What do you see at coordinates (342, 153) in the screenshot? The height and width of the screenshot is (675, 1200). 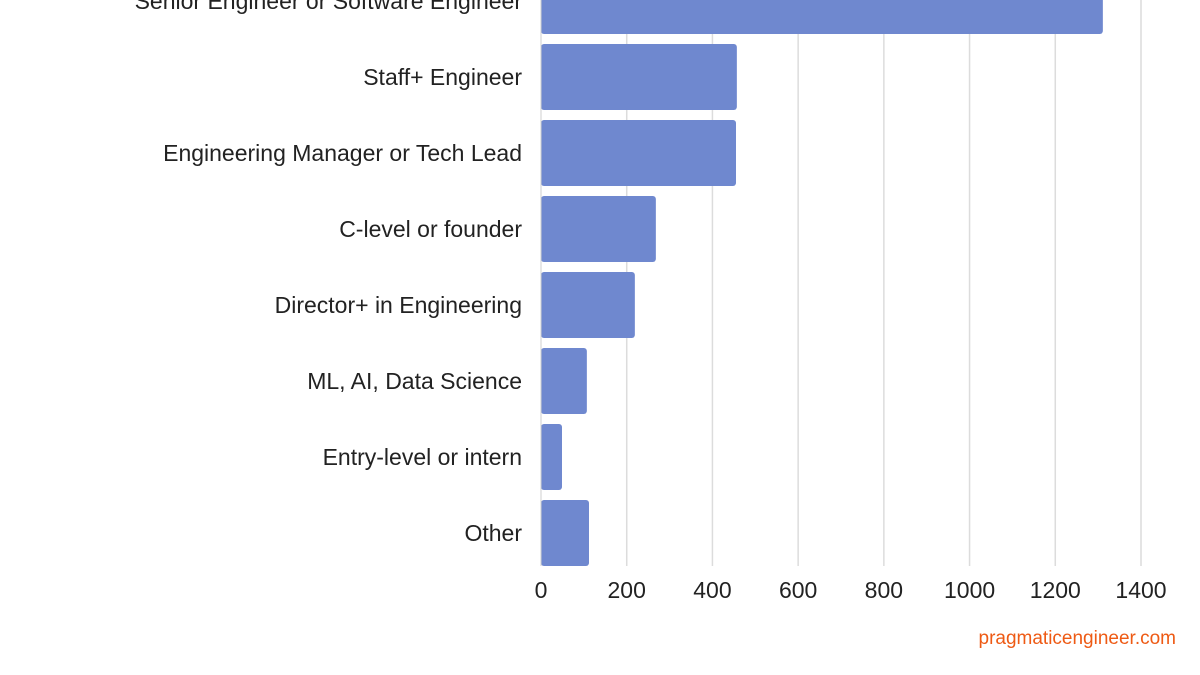 I see `category-label: Engineering Manager or Tech Lead` at bounding box center [342, 153].